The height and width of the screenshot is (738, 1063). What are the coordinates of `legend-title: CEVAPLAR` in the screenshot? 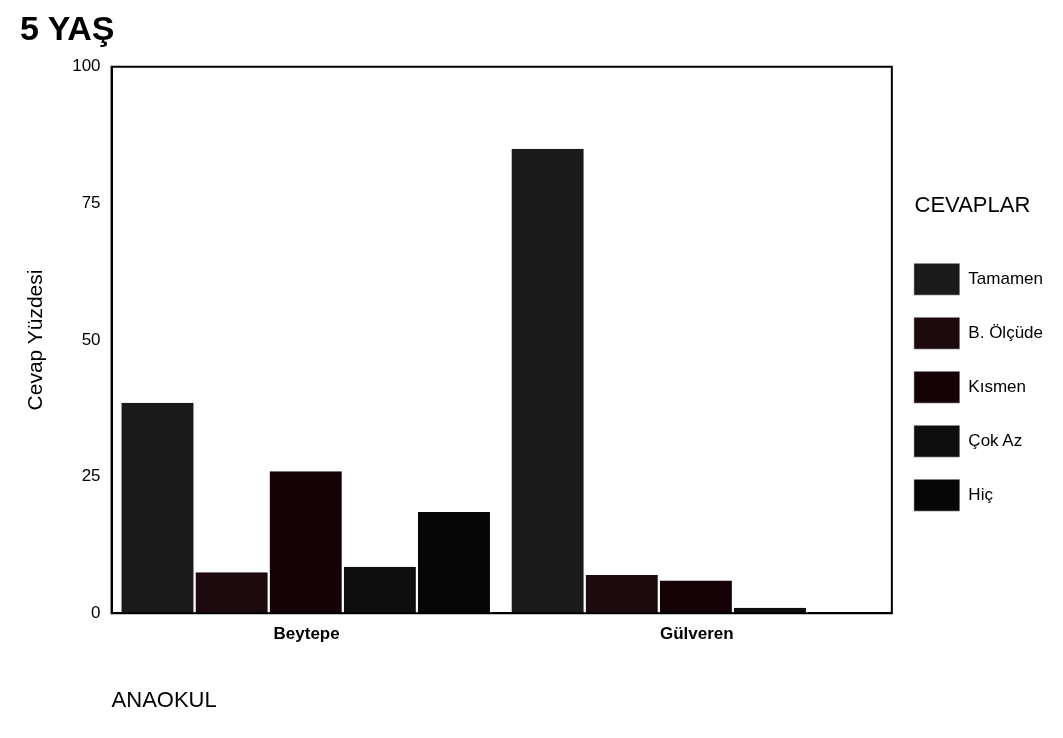 It's located at (972, 204).